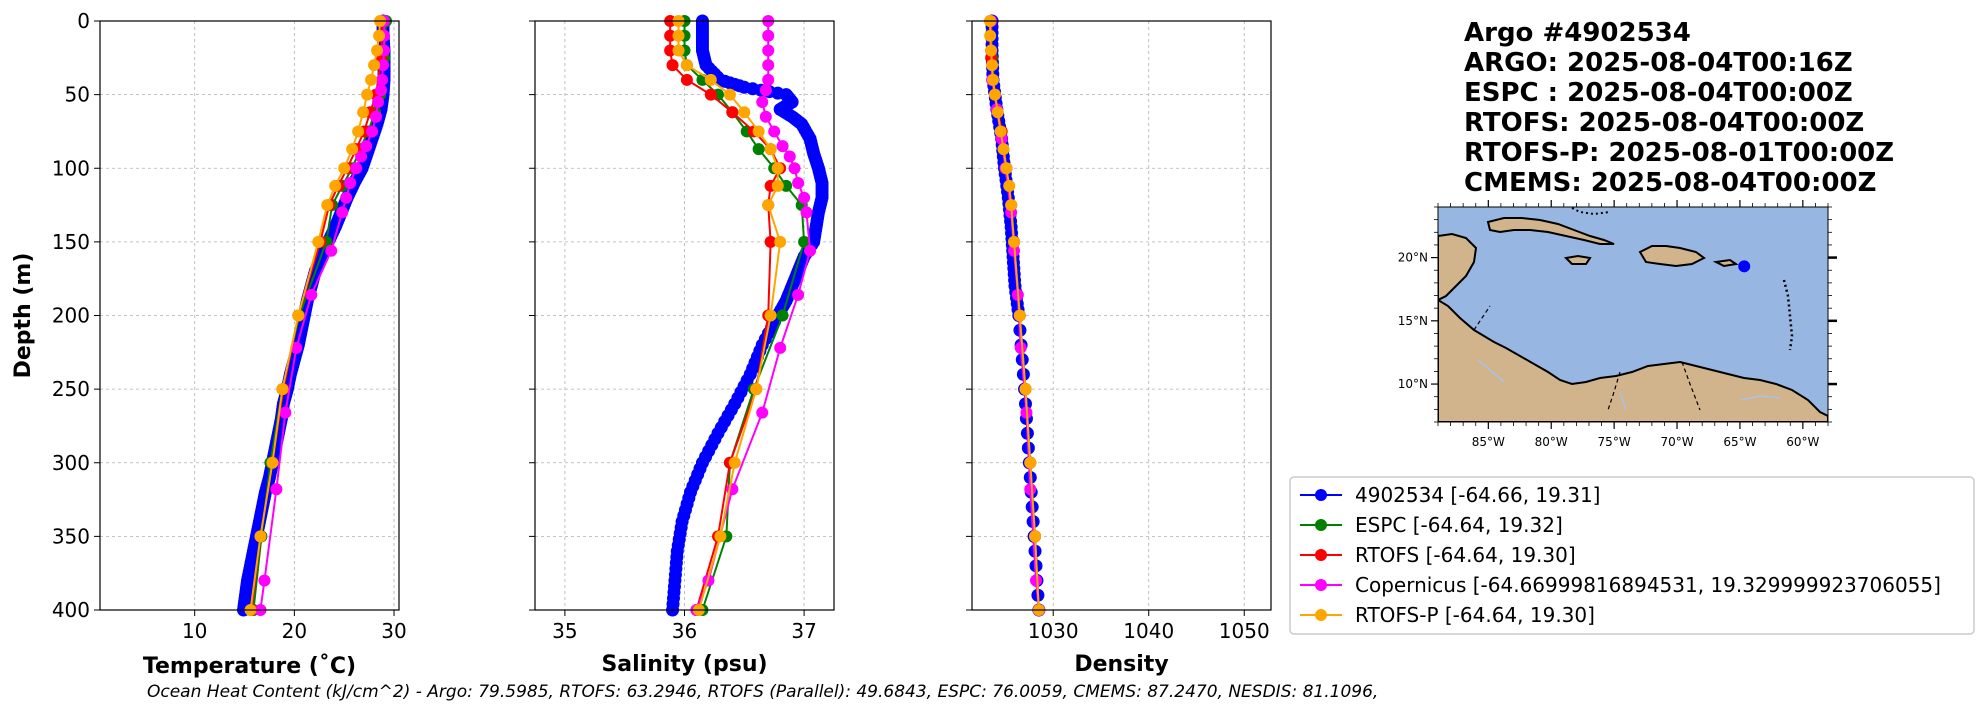  I want to click on y-tick-label: 100, so click(71, 168).